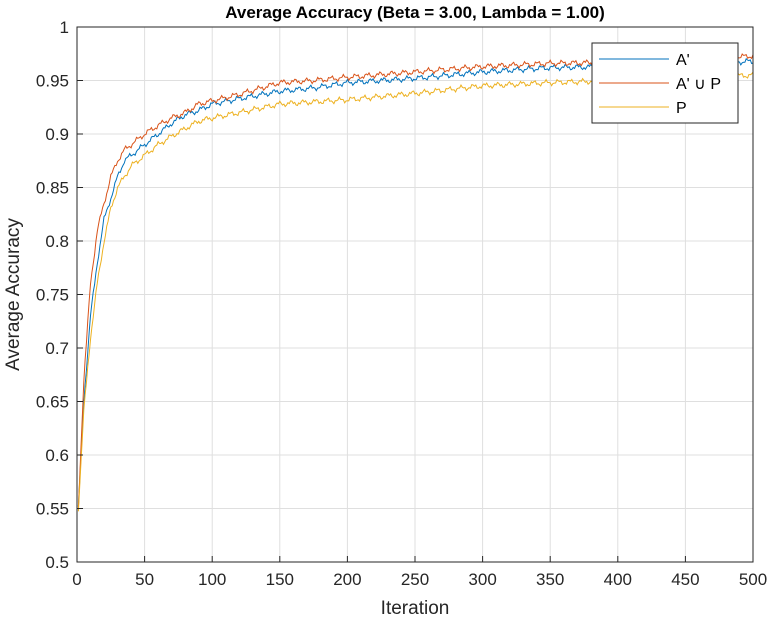 The width and height of the screenshot is (773, 618). What do you see at coordinates (144, 579) in the screenshot?
I see `x-tick-label: 50` at bounding box center [144, 579].